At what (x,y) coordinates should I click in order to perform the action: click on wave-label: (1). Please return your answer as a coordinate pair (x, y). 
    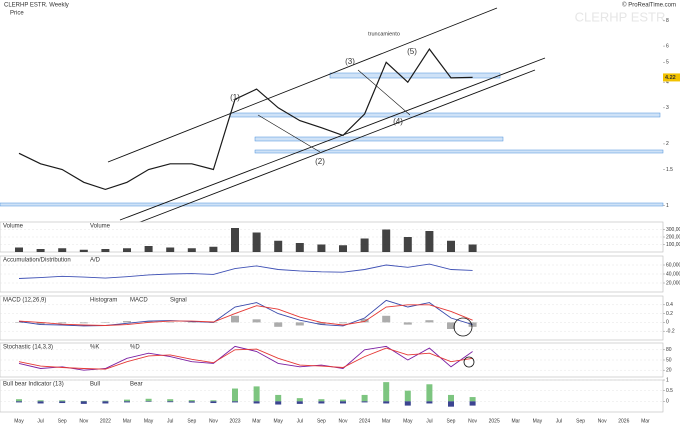
    Looking at the image, I should click on (235, 97).